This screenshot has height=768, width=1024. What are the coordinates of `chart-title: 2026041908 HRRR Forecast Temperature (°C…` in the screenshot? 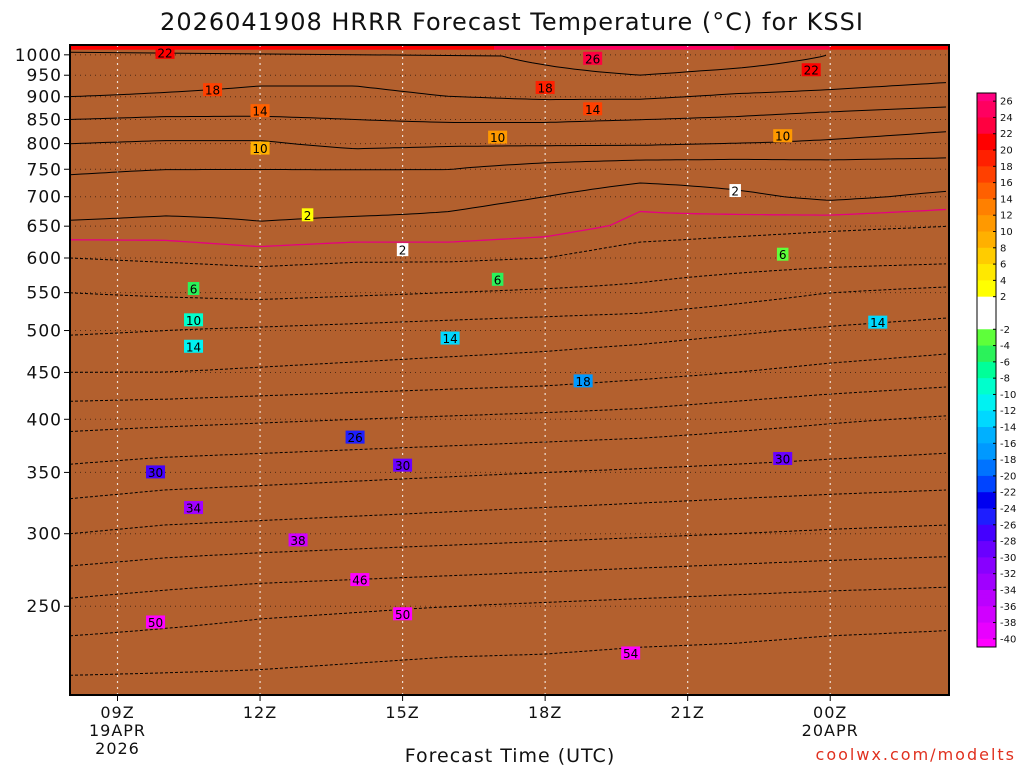 It's located at (512, 22).